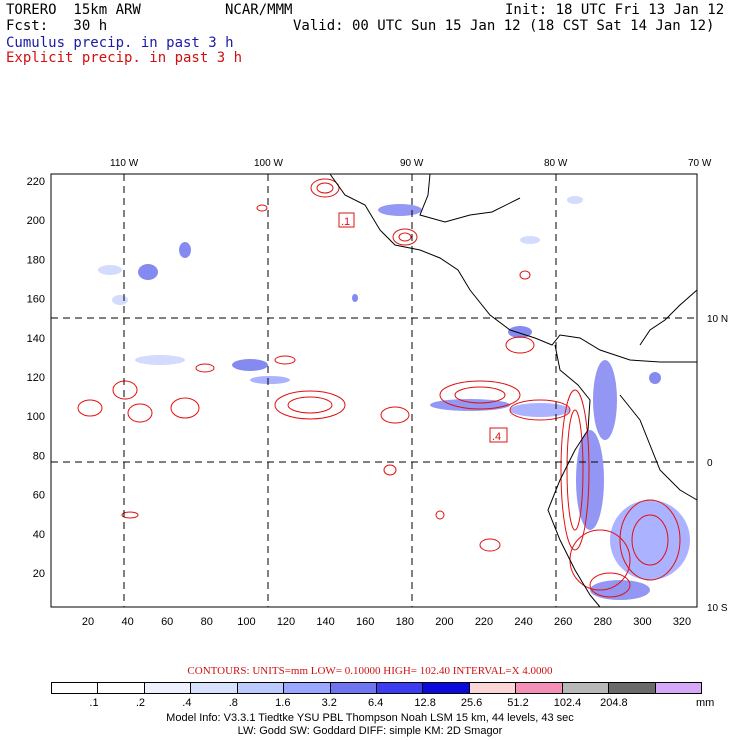 The width and height of the screenshot is (740, 740). What do you see at coordinates (405, 622) in the screenshot?
I see `x-tick-label: 180` at bounding box center [405, 622].